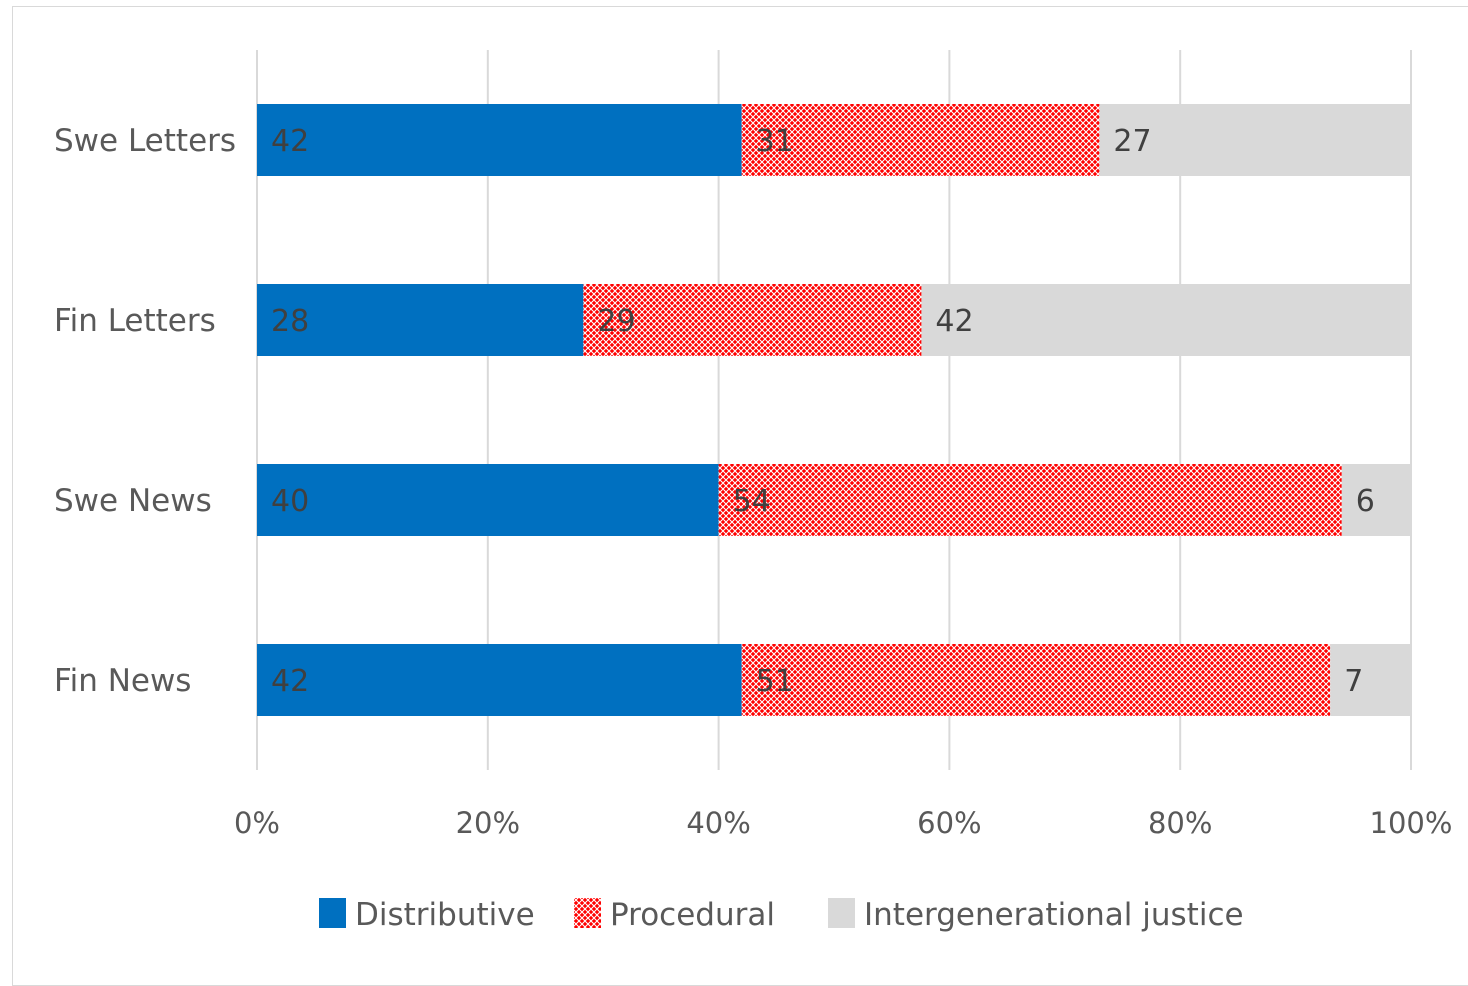  I want to click on x-tick-label: 100%, so click(1411, 823).